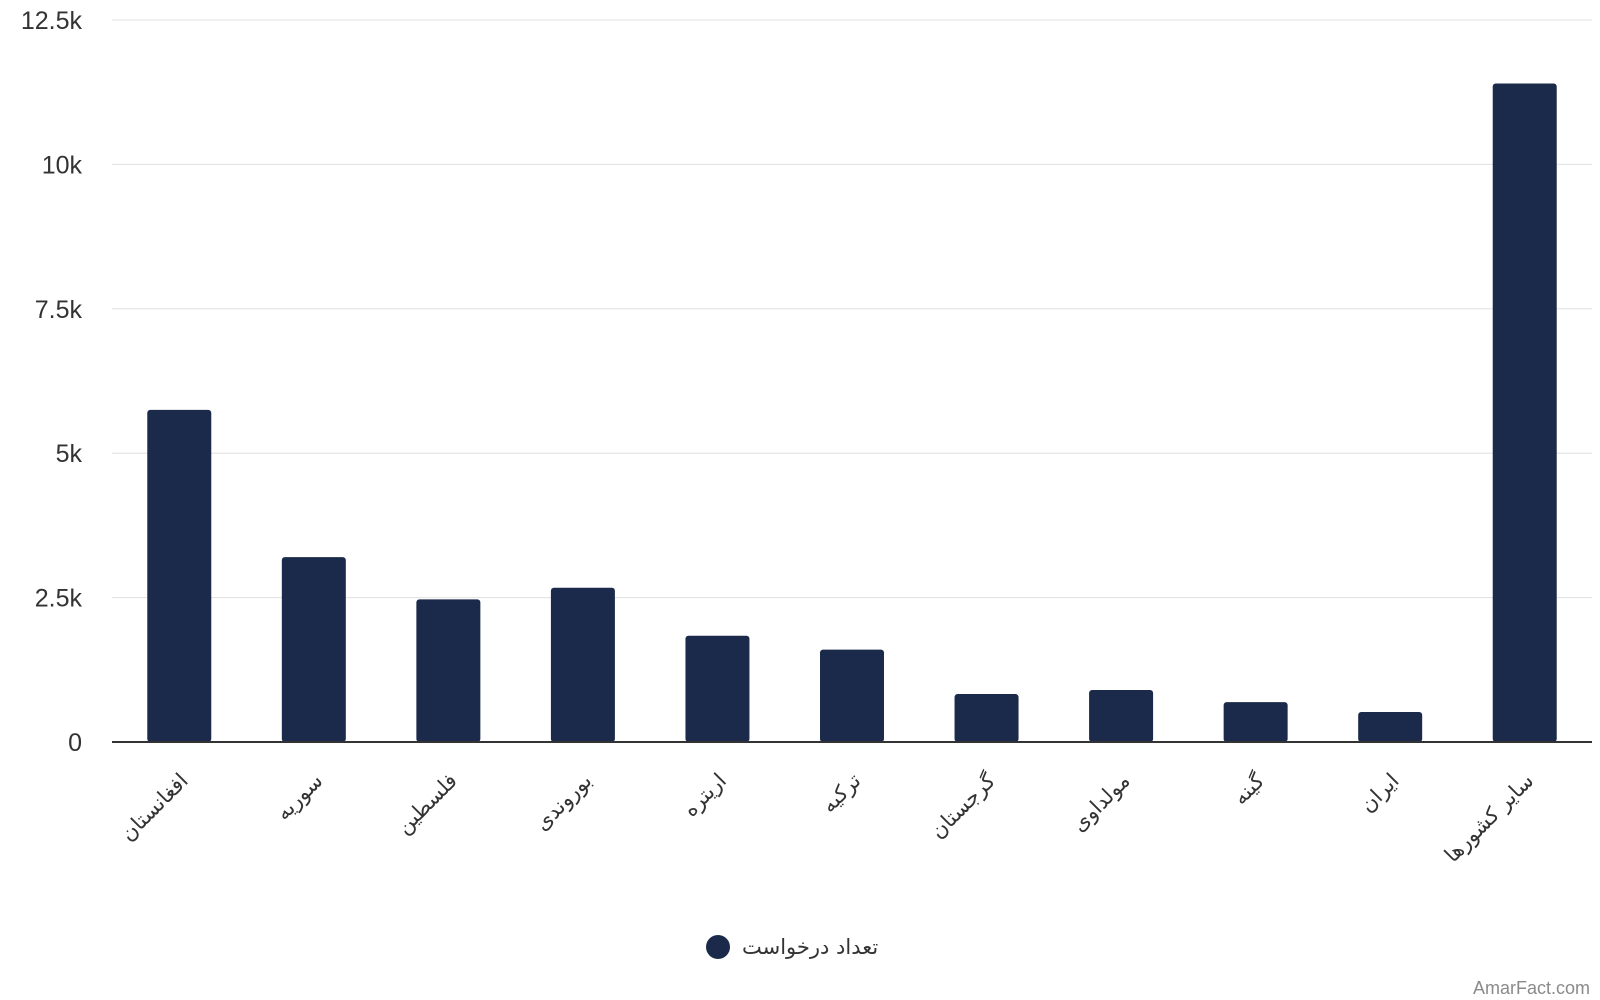  What do you see at coordinates (154, 807) in the screenshot?
I see `x-tick-label: افغانستان` at bounding box center [154, 807].